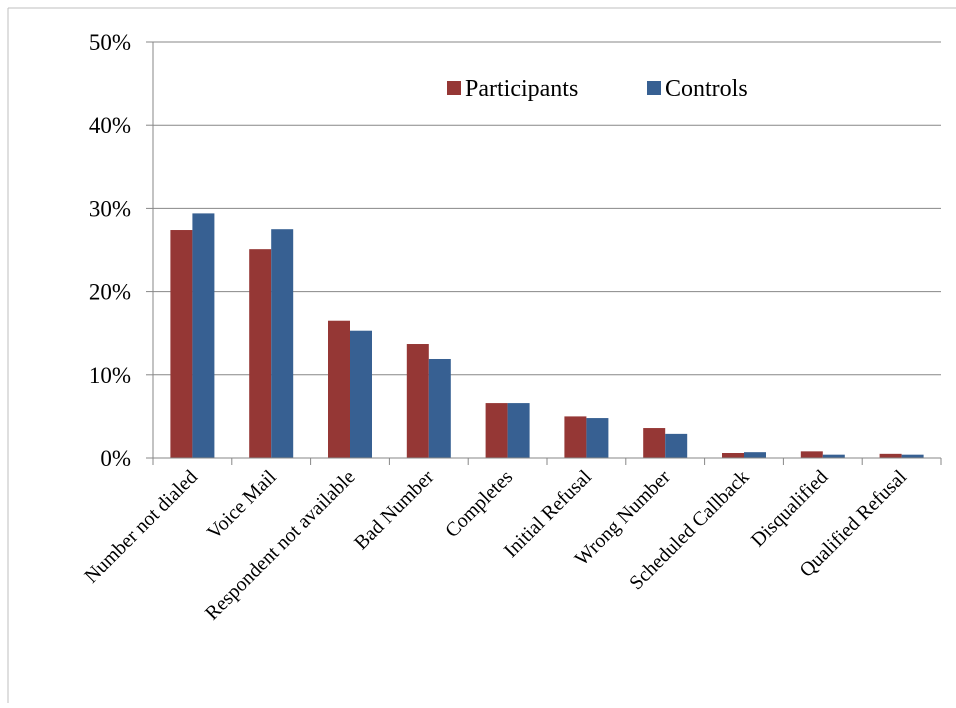 This screenshot has width=956, height=708. What do you see at coordinates (597, 89) in the screenshot?
I see `legend: Participants Controls` at bounding box center [597, 89].